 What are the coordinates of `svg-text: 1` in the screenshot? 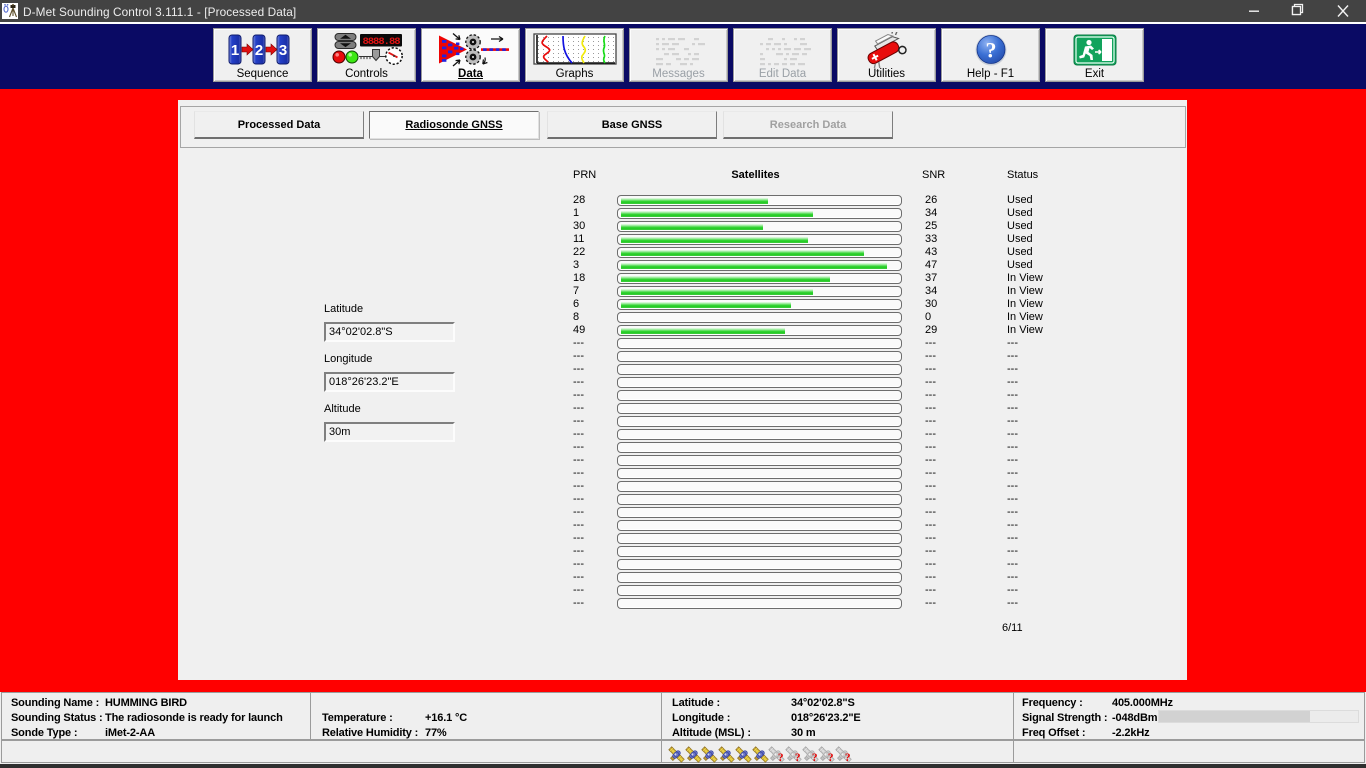 It's located at (234, 50).